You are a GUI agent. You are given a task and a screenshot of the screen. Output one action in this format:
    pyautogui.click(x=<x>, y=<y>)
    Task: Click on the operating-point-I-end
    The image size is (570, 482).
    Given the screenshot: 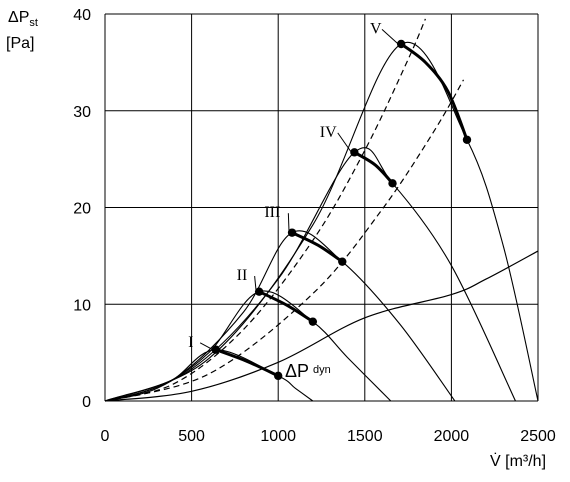 What is the action you would take?
    pyautogui.click(x=278, y=376)
    